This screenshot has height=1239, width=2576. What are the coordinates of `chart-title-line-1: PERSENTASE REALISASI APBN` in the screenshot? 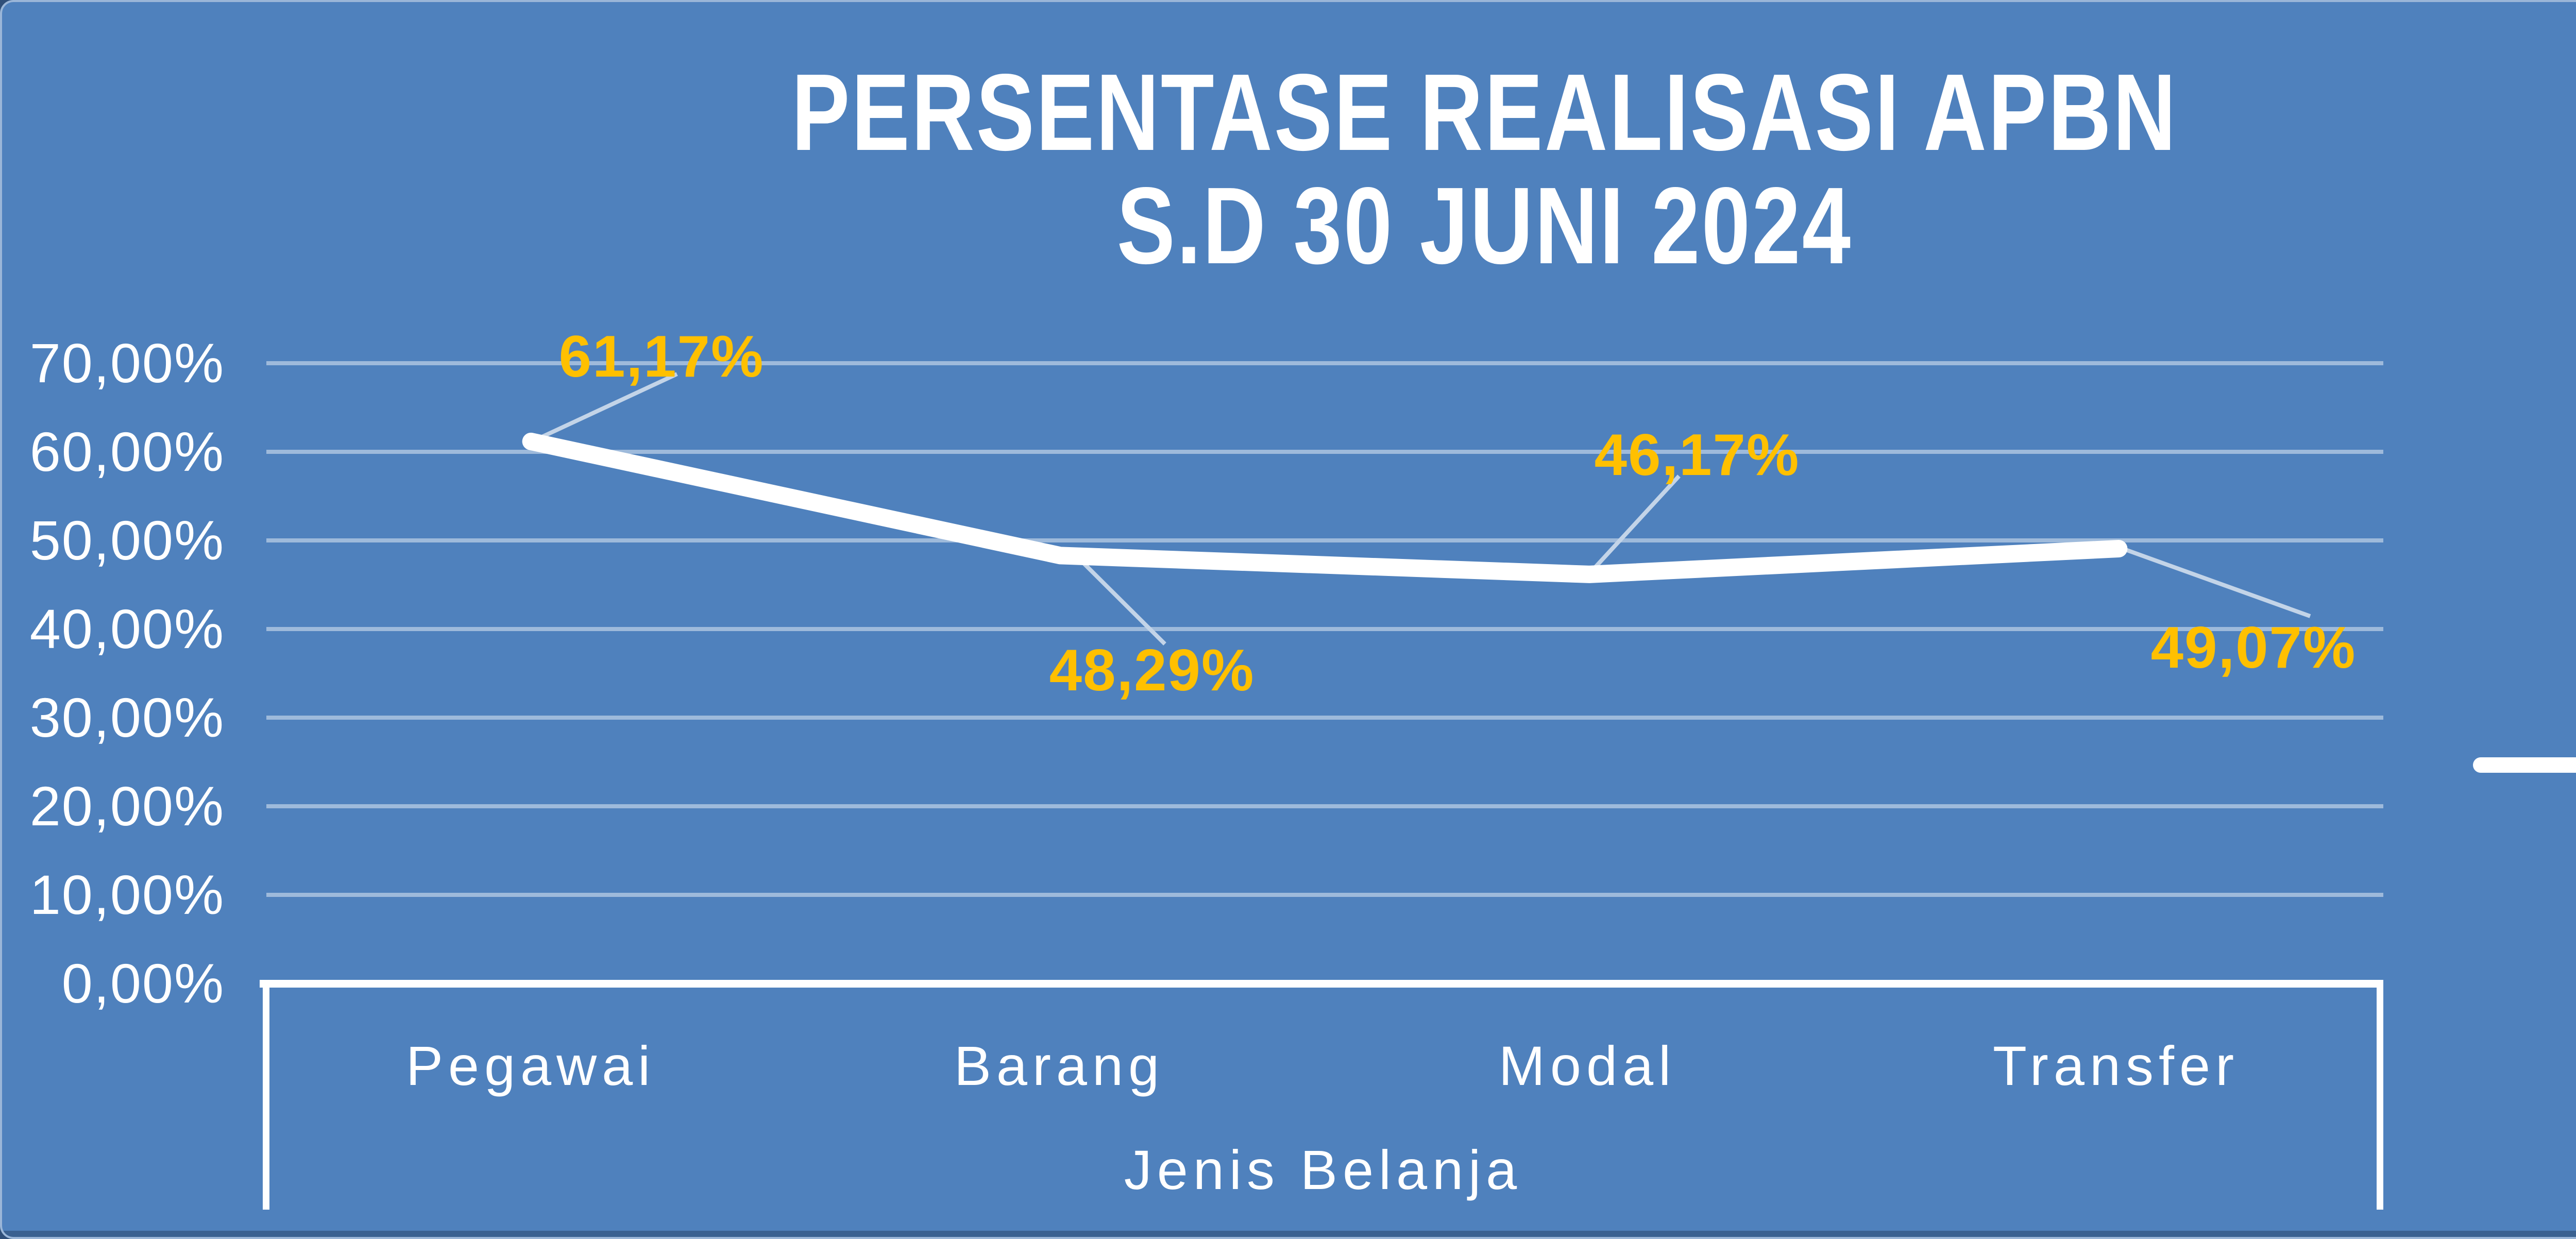 It's located at (1484, 112).